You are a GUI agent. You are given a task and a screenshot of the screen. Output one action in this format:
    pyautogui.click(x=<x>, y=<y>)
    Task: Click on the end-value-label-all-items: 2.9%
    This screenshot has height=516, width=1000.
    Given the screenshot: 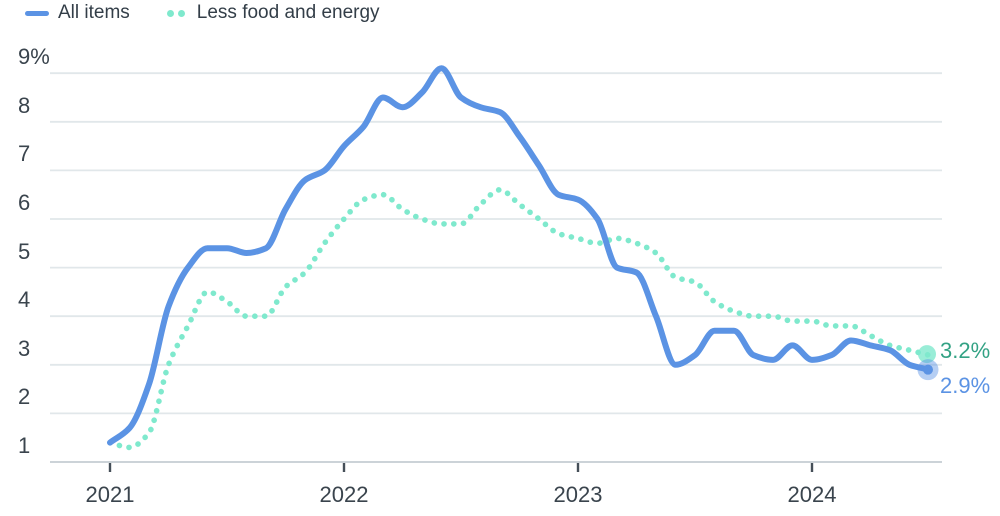 What is the action you would take?
    pyautogui.click(x=965, y=385)
    